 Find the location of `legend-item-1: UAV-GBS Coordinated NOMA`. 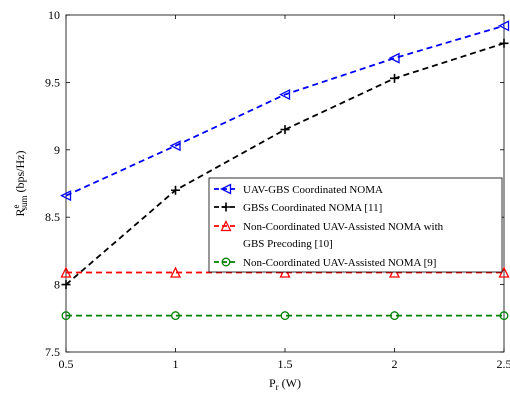

legend-item-1: UAV-GBS Coordinated NOMA is located at coordinates (298, 189).